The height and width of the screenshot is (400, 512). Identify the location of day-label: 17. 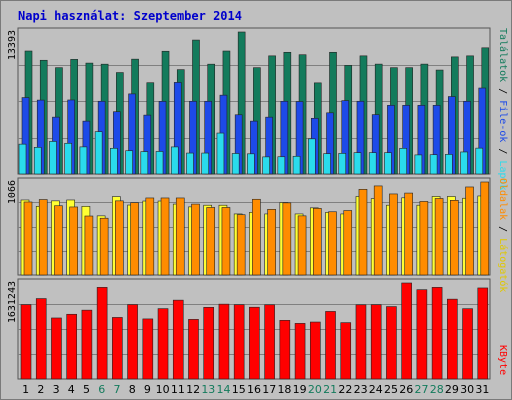
(269, 389).